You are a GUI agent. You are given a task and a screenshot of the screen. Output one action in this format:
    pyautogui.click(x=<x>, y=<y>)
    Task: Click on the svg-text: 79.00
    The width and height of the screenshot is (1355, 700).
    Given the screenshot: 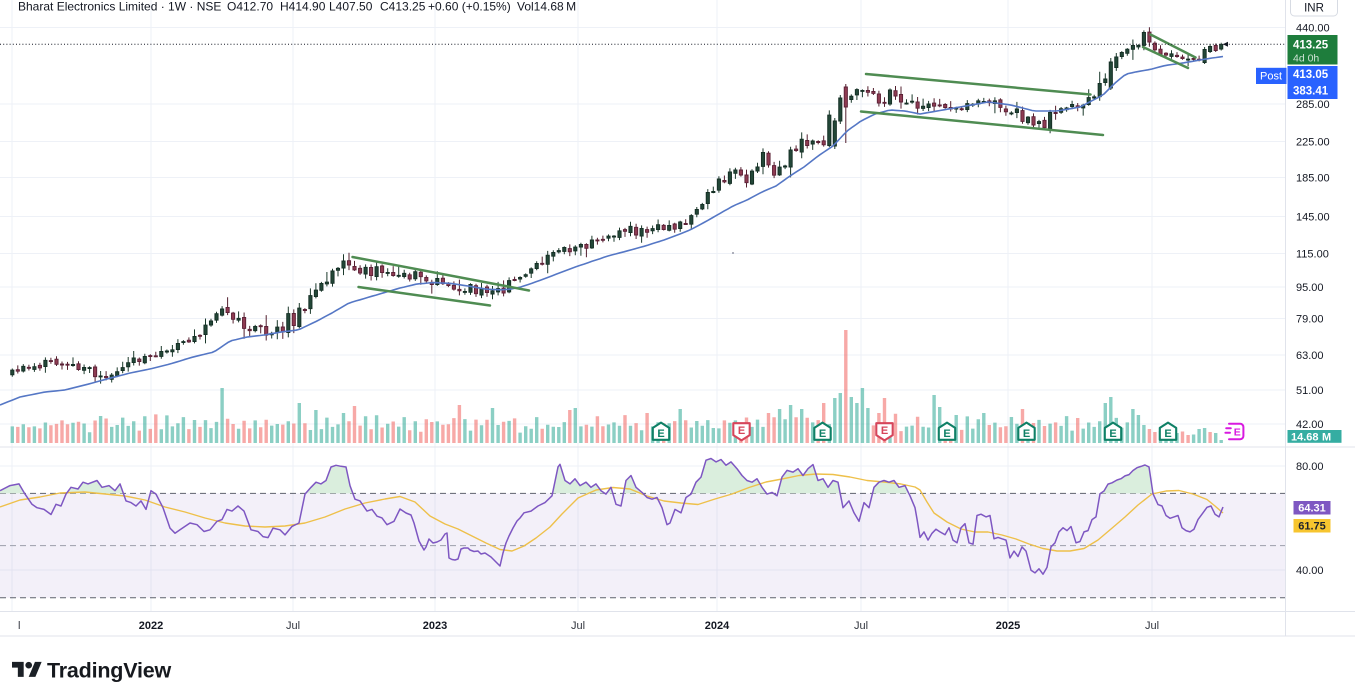 What is the action you would take?
    pyautogui.click(x=1310, y=319)
    